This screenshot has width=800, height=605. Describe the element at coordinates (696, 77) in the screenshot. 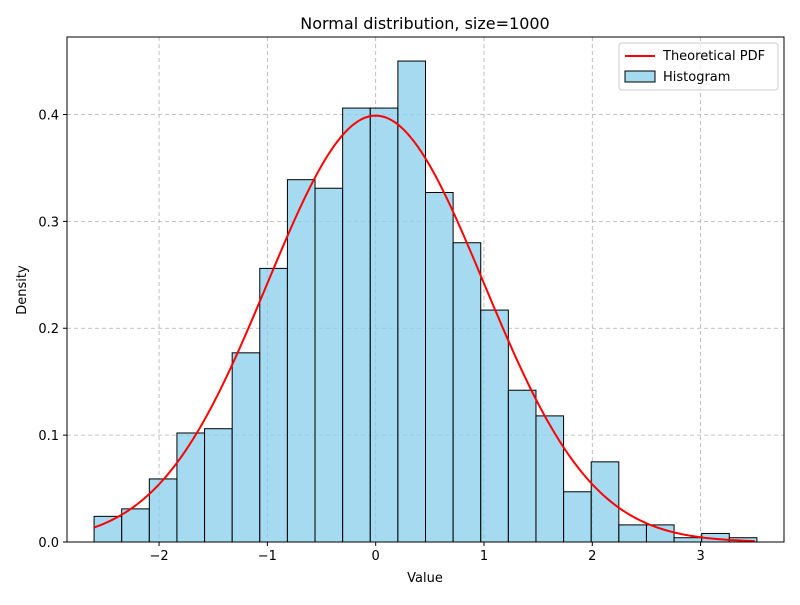

I see `legend-label-histogram: Histogram` at that location.